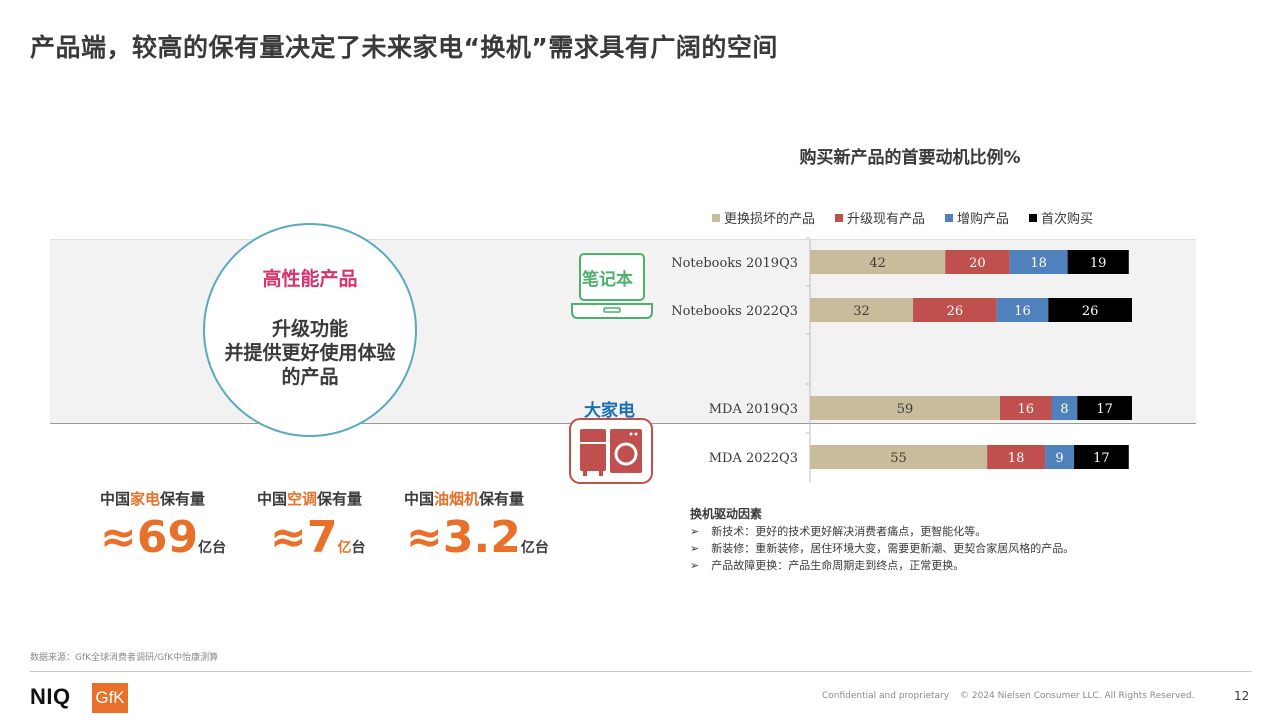  Describe the element at coordinates (404, 47) in the screenshot. I see `page-title: 产品端，较高的保有量决定了未来家电“换机”需求具有广阔的空间` at that location.